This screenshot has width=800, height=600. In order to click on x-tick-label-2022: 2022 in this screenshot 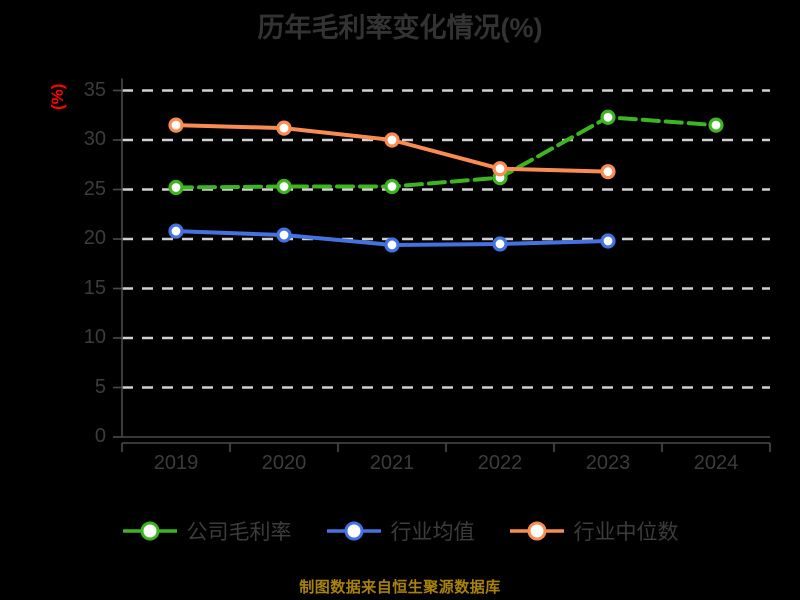, I will do `click(500, 463)`.